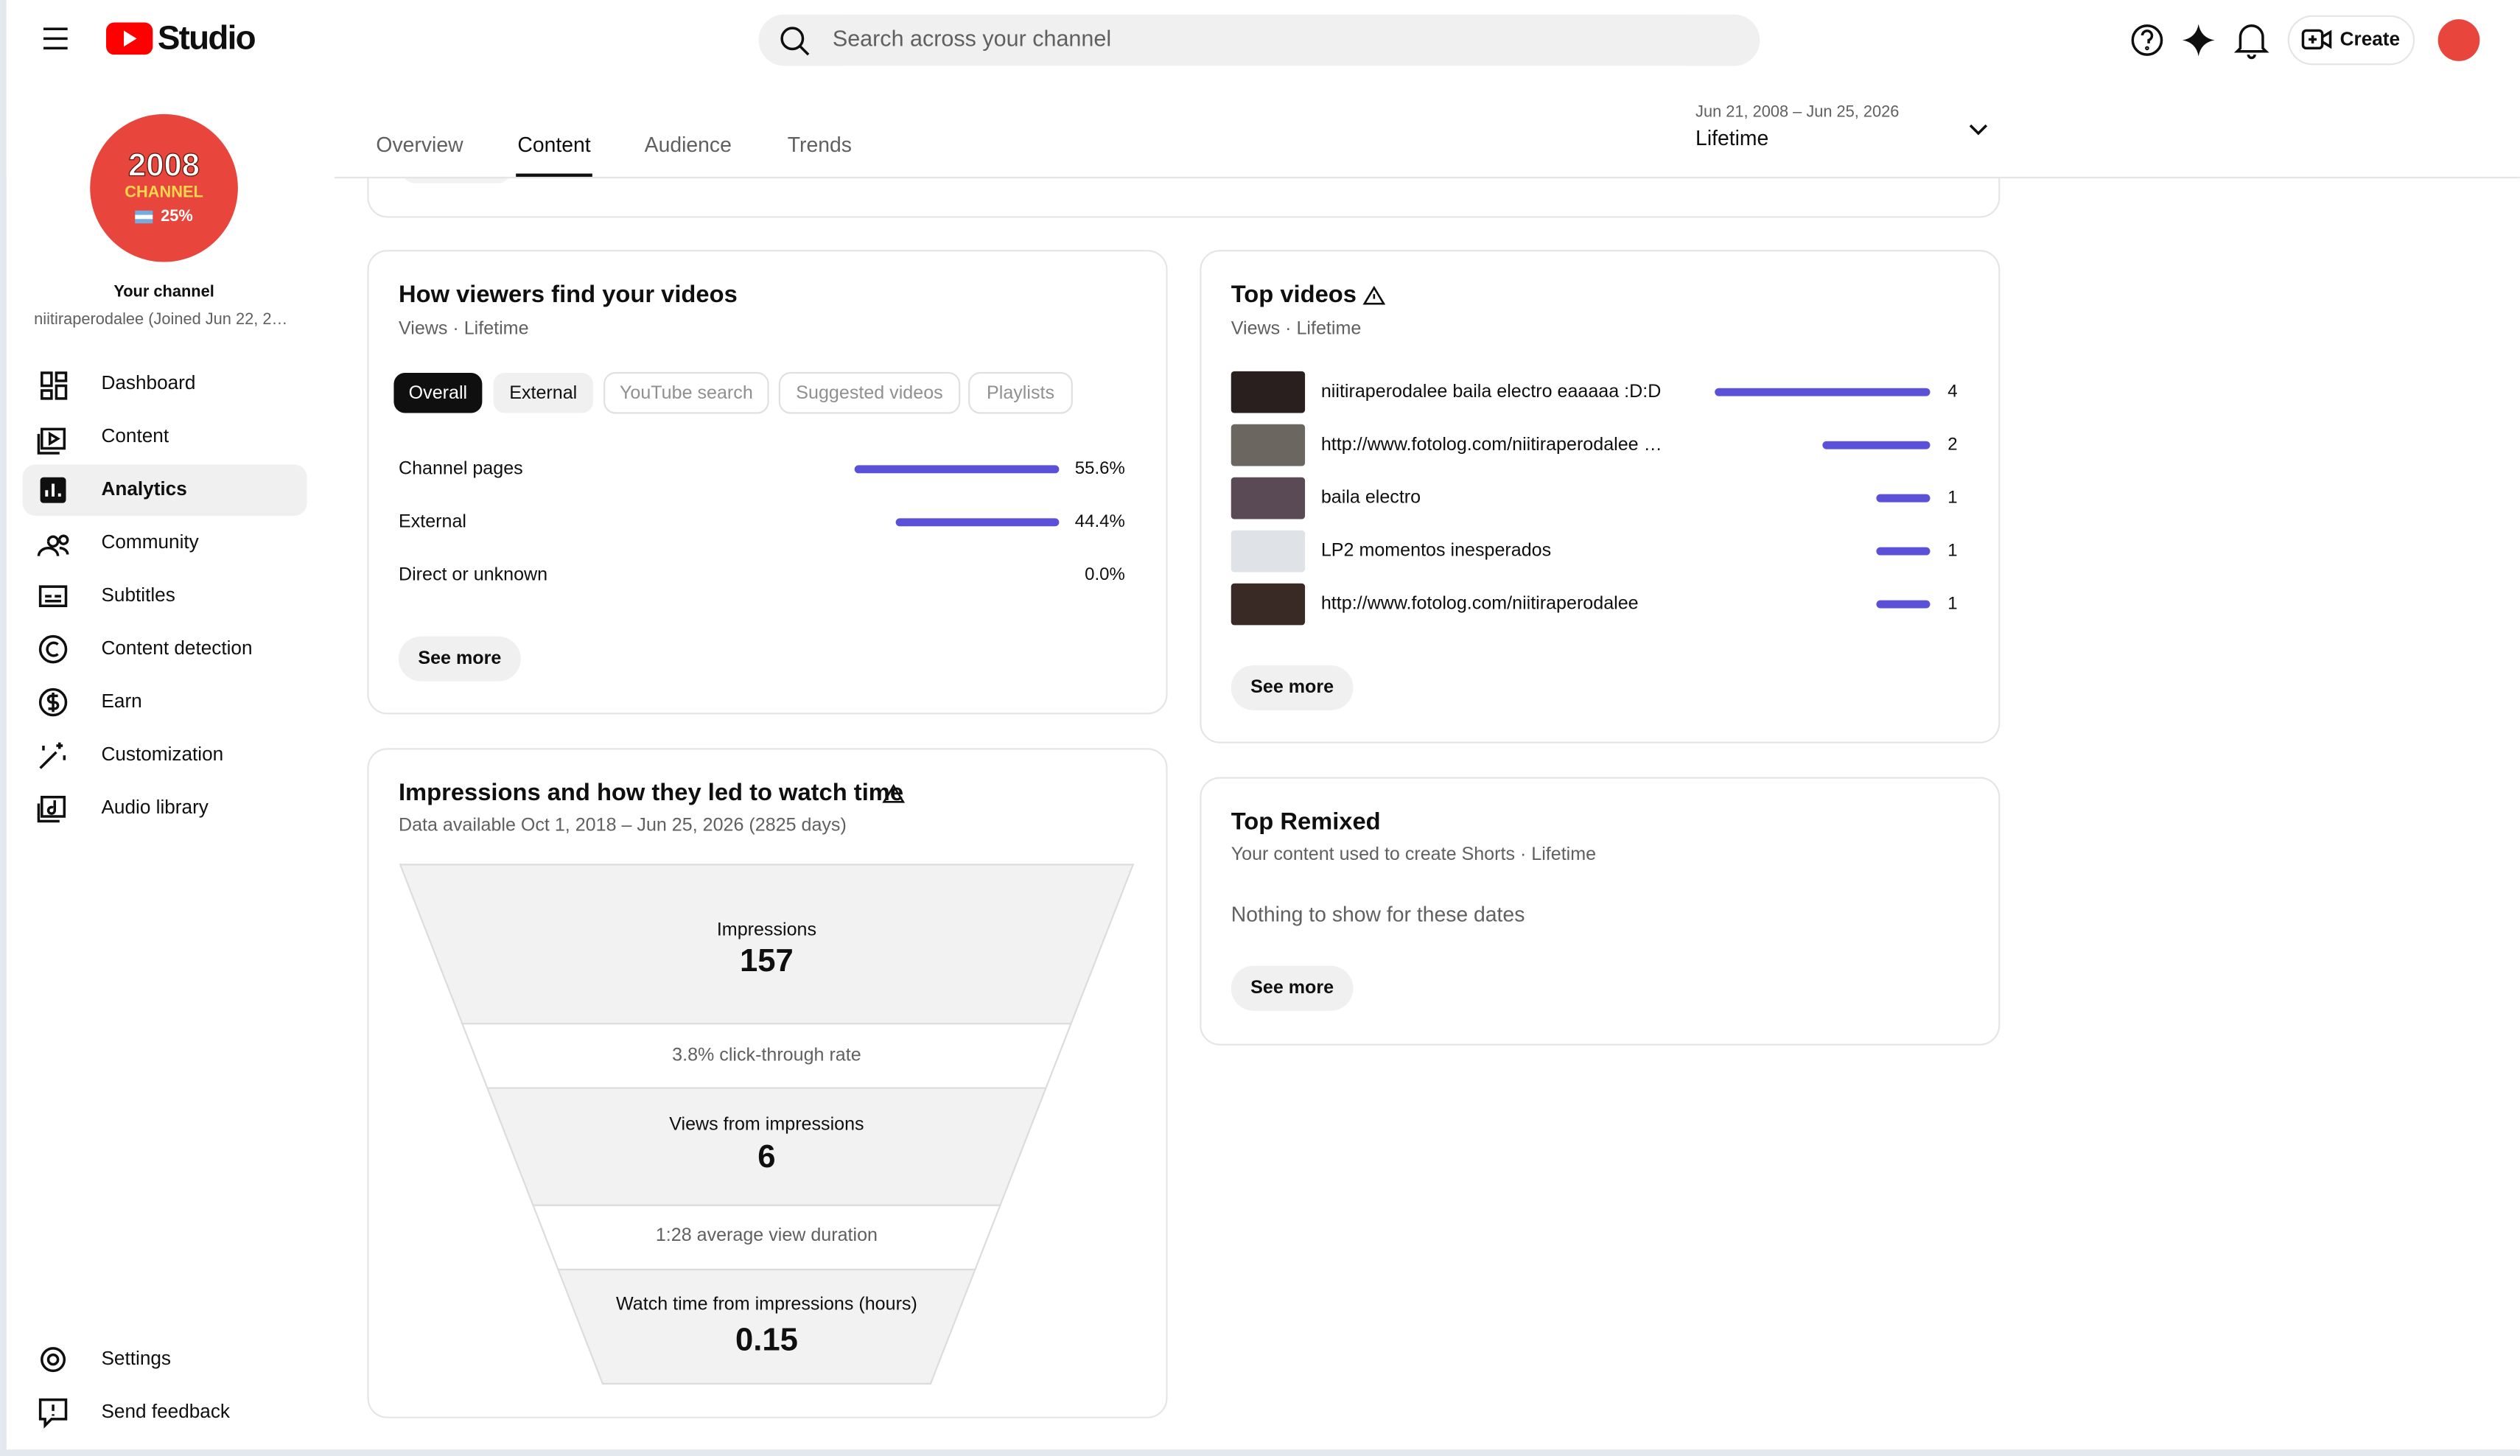  What do you see at coordinates (553, 145) in the screenshot?
I see `tab: Content` at bounding box center [553, 145].